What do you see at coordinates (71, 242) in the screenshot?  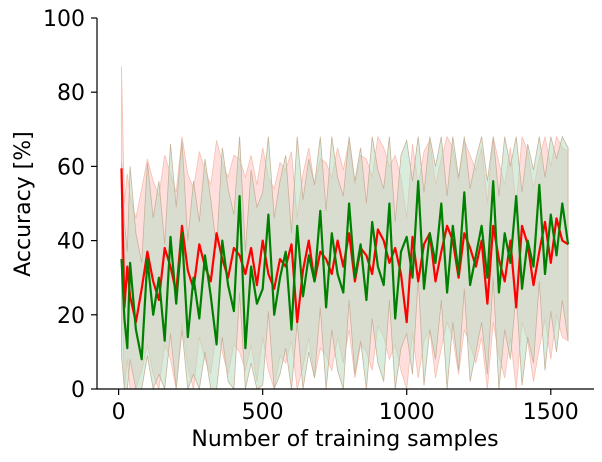 I see `y-tick-label: 40` at bounding box center [71, 242].